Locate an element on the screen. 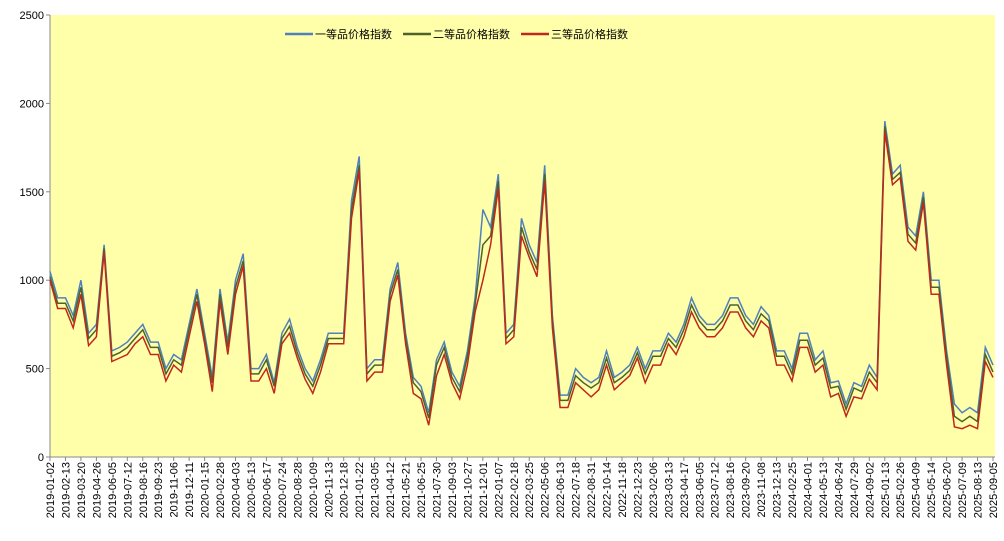 This screenshot has width=1004, height=541. x-tick-label: 2021-05-21 is located at coordinates (407, 490).